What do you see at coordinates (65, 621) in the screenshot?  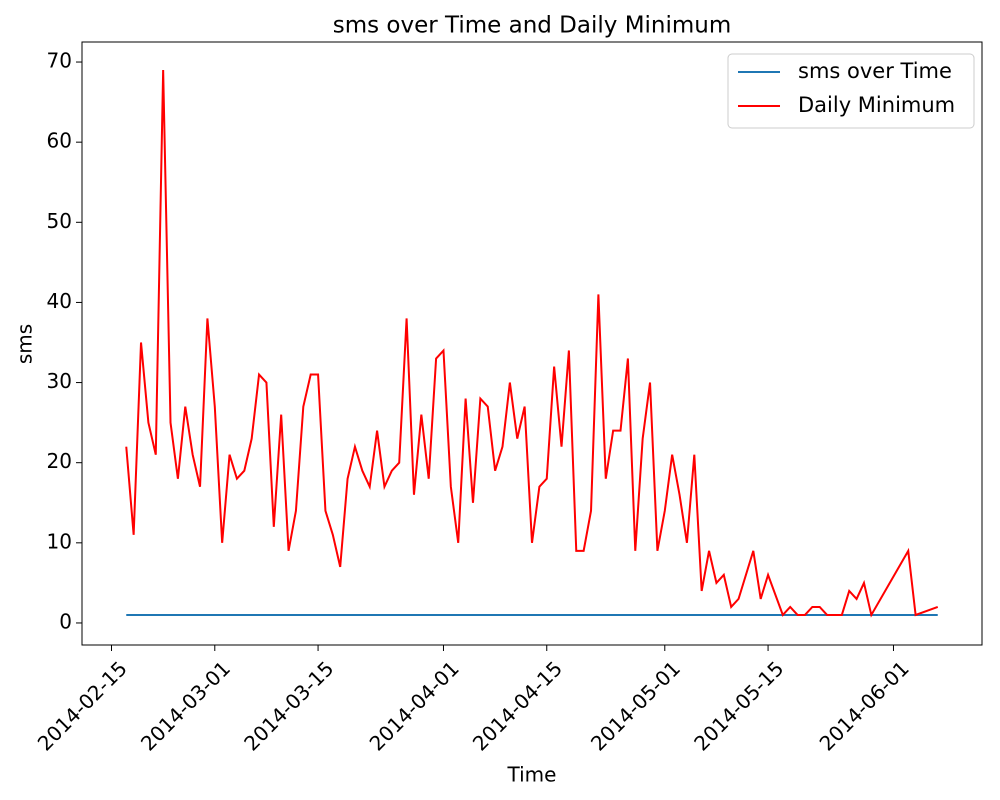 I see `y-tick-label: 0` at bounding box center [65, 621].